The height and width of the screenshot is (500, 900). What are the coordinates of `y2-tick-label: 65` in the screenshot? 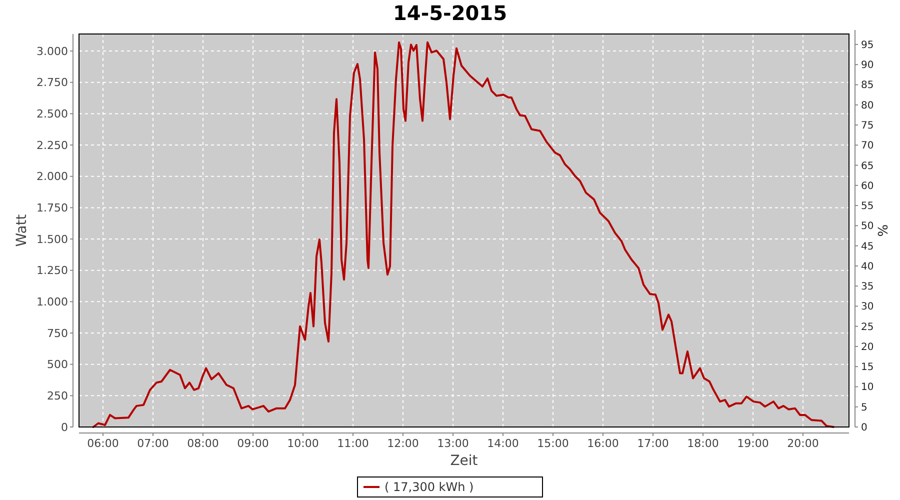 It's located at (867, 166).